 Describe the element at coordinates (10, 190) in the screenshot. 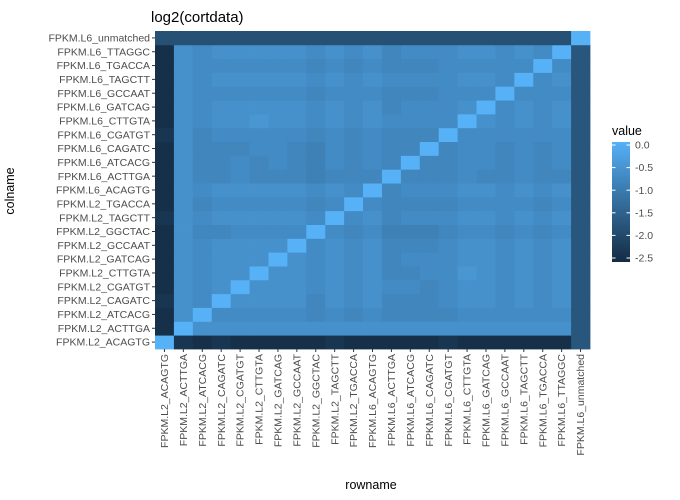

I see `y-axis-title: colname` at that location.